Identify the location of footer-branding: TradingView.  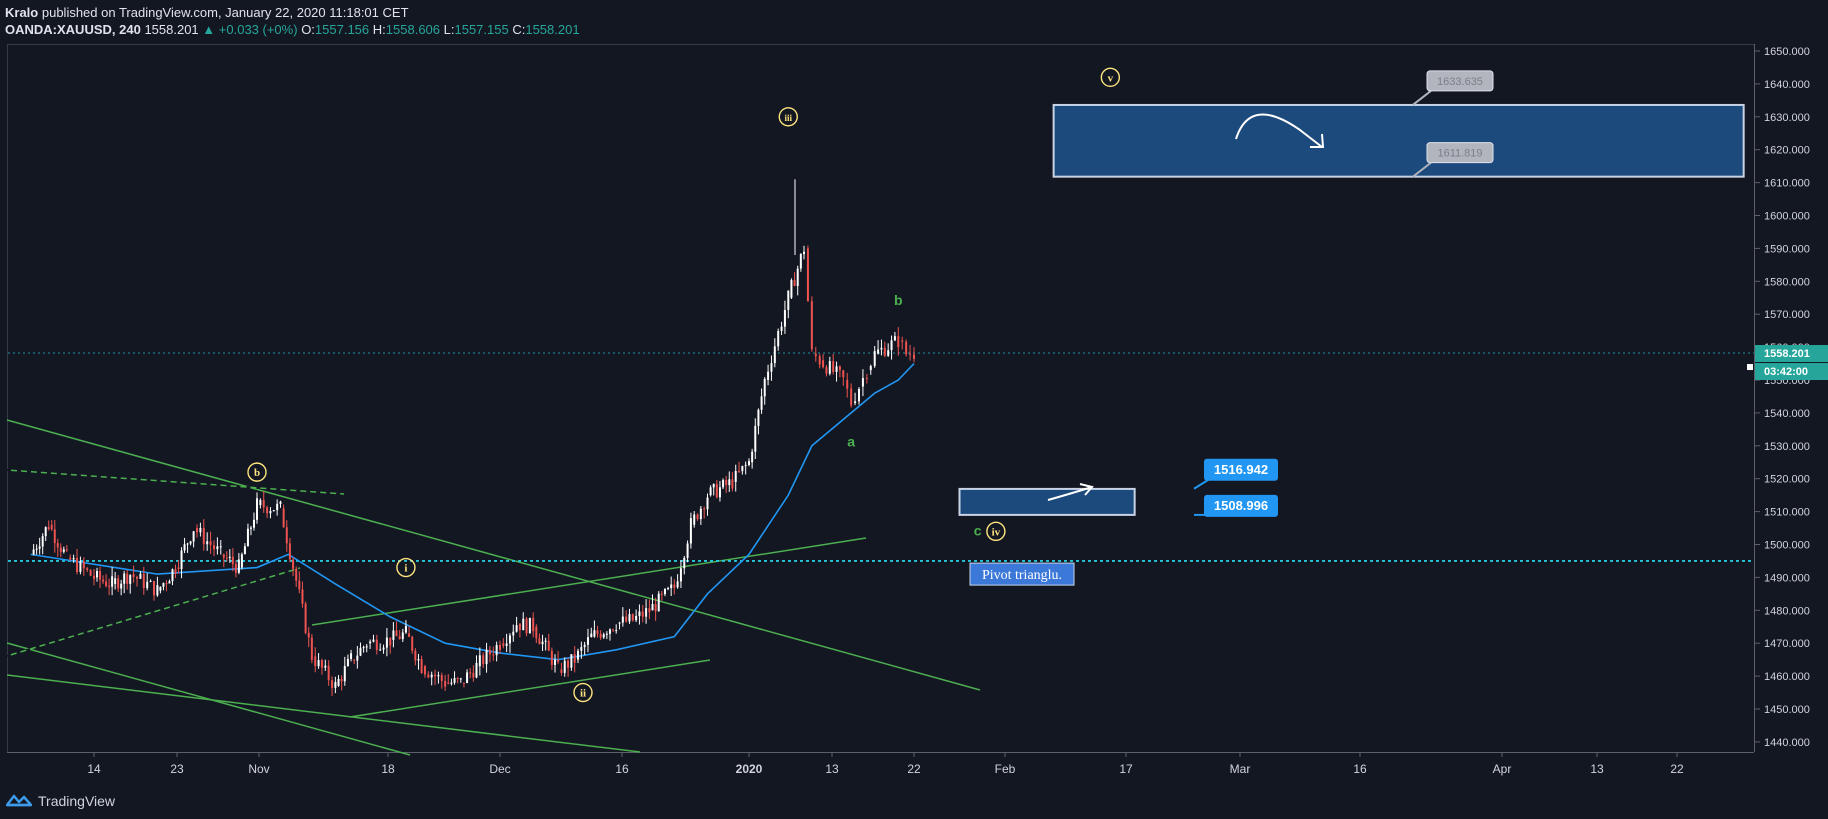
(60, 801).